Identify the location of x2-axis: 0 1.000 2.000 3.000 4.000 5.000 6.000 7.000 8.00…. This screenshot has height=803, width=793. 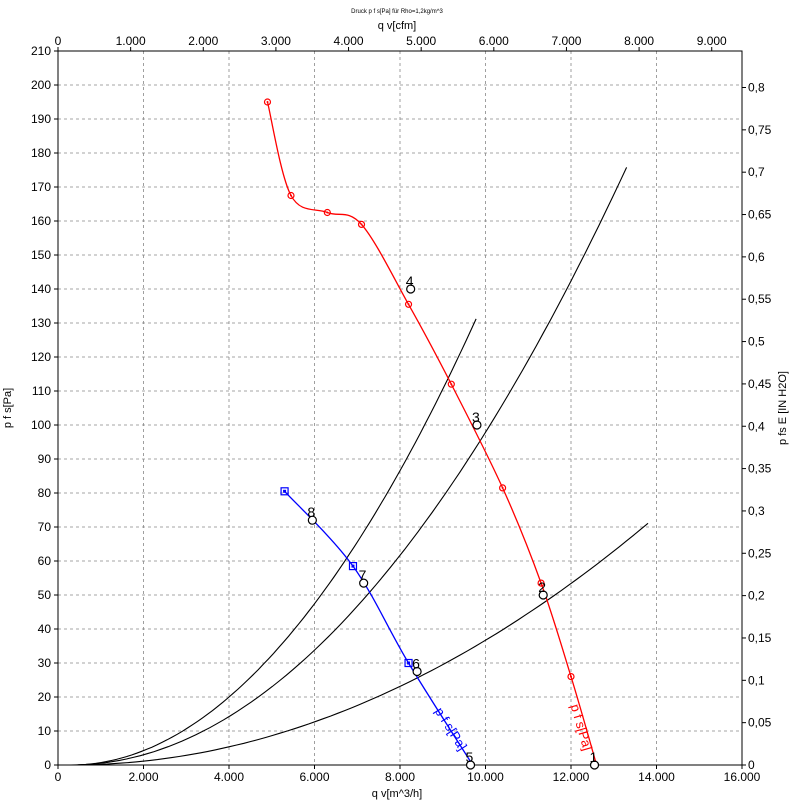
(391, 42).